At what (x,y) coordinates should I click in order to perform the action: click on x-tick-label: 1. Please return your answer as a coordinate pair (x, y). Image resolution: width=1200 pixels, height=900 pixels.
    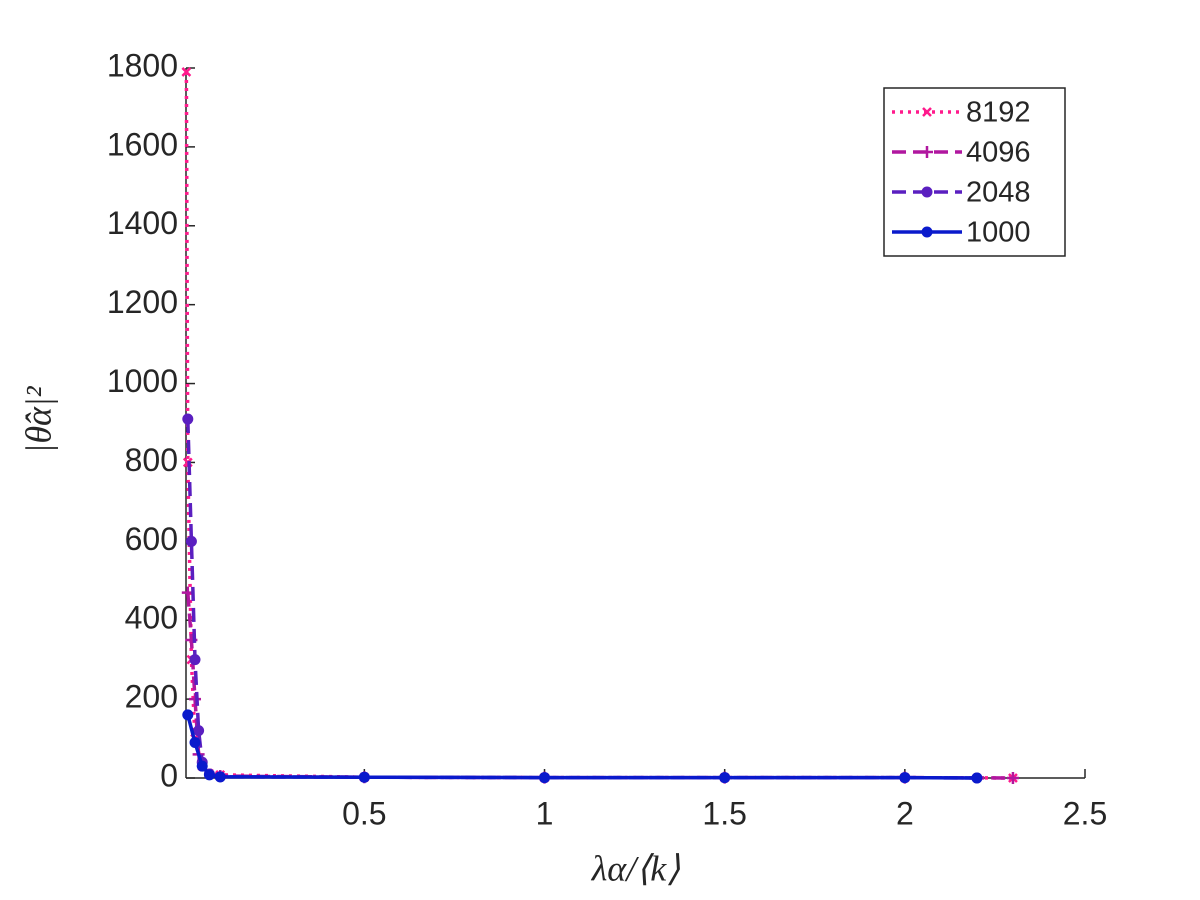
    Looking at the image, I should click on (545, 813).